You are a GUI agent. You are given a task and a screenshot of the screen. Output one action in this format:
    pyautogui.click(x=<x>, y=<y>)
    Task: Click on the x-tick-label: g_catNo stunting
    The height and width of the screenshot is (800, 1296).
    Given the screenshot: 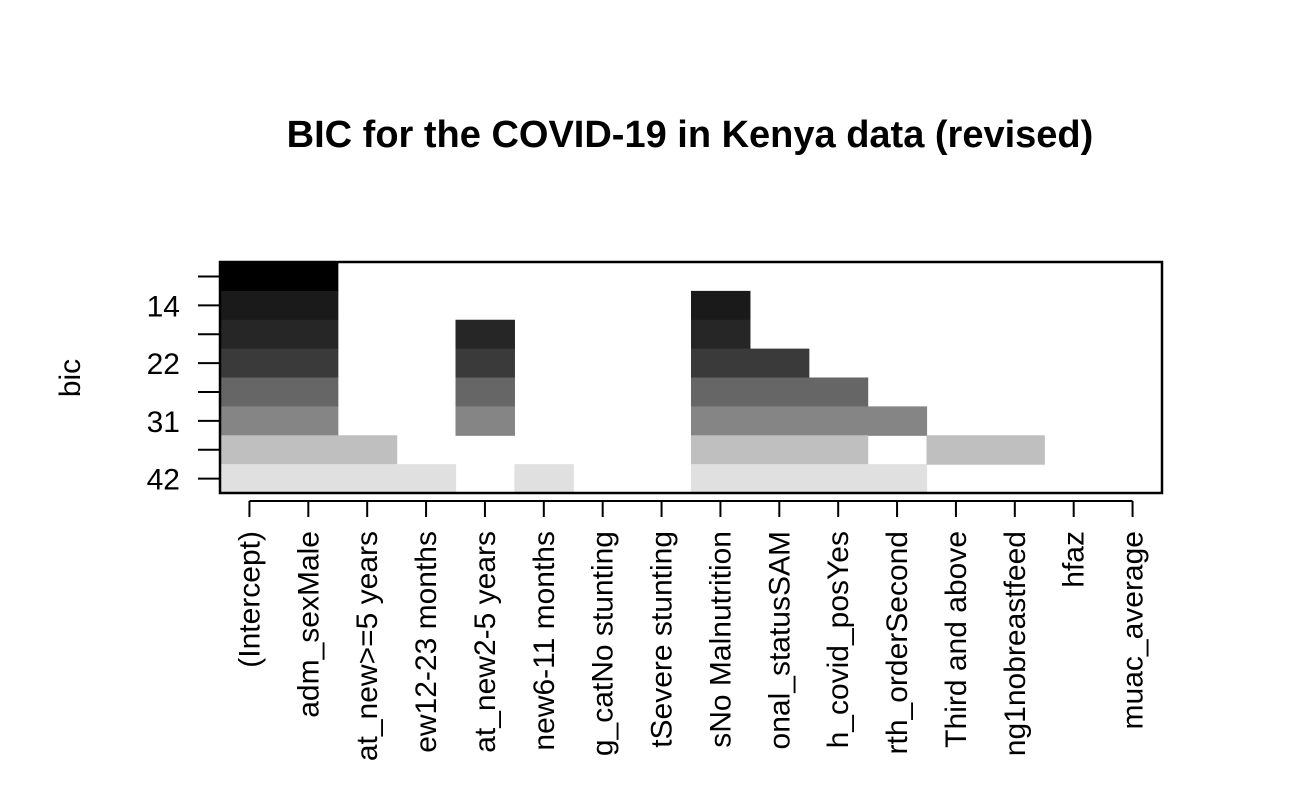 What is the action you would take?
    pyautogui.click(x=603, y=643)
    